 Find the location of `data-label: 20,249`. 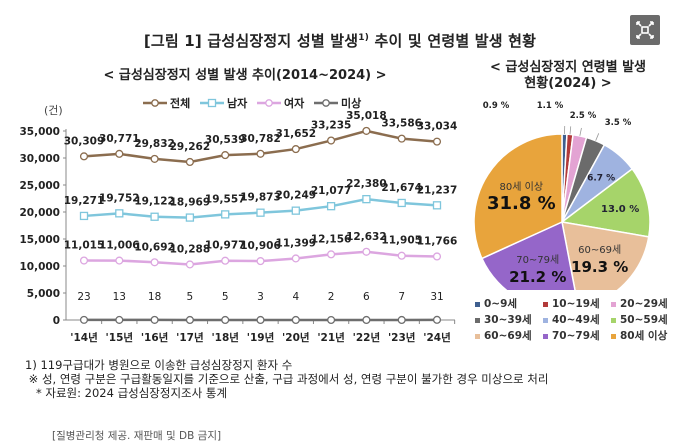

data-label: 20,249 is located at coordinates (296, 196).